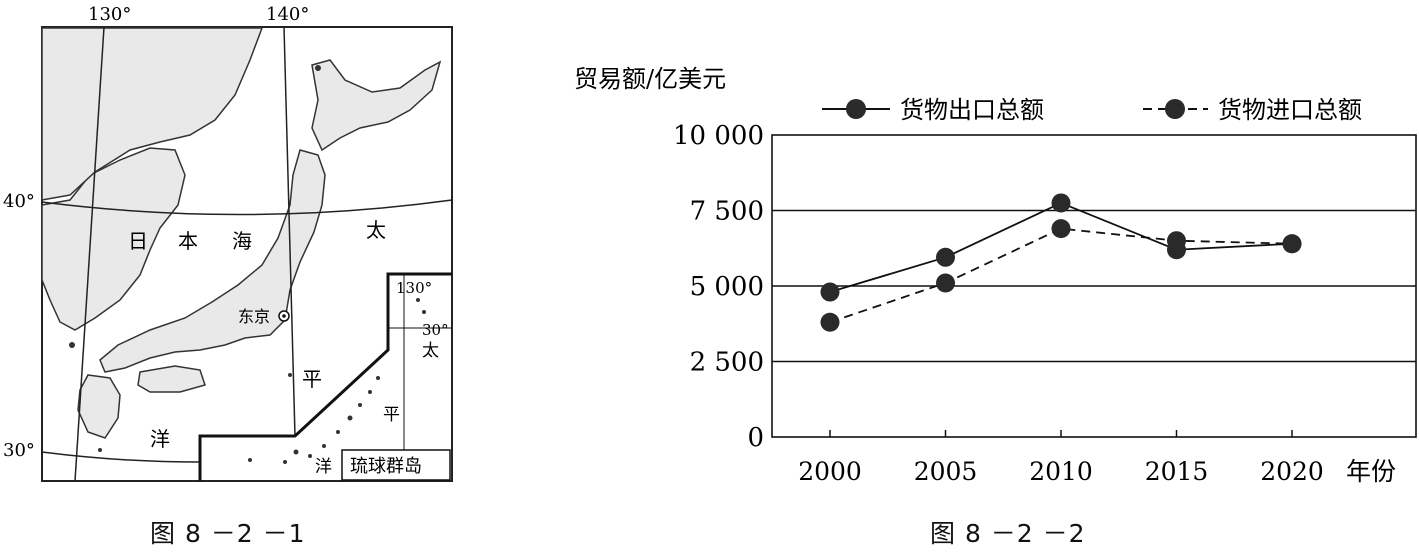  I want to click on inset-lat-label: 30°, so click(435, 330).